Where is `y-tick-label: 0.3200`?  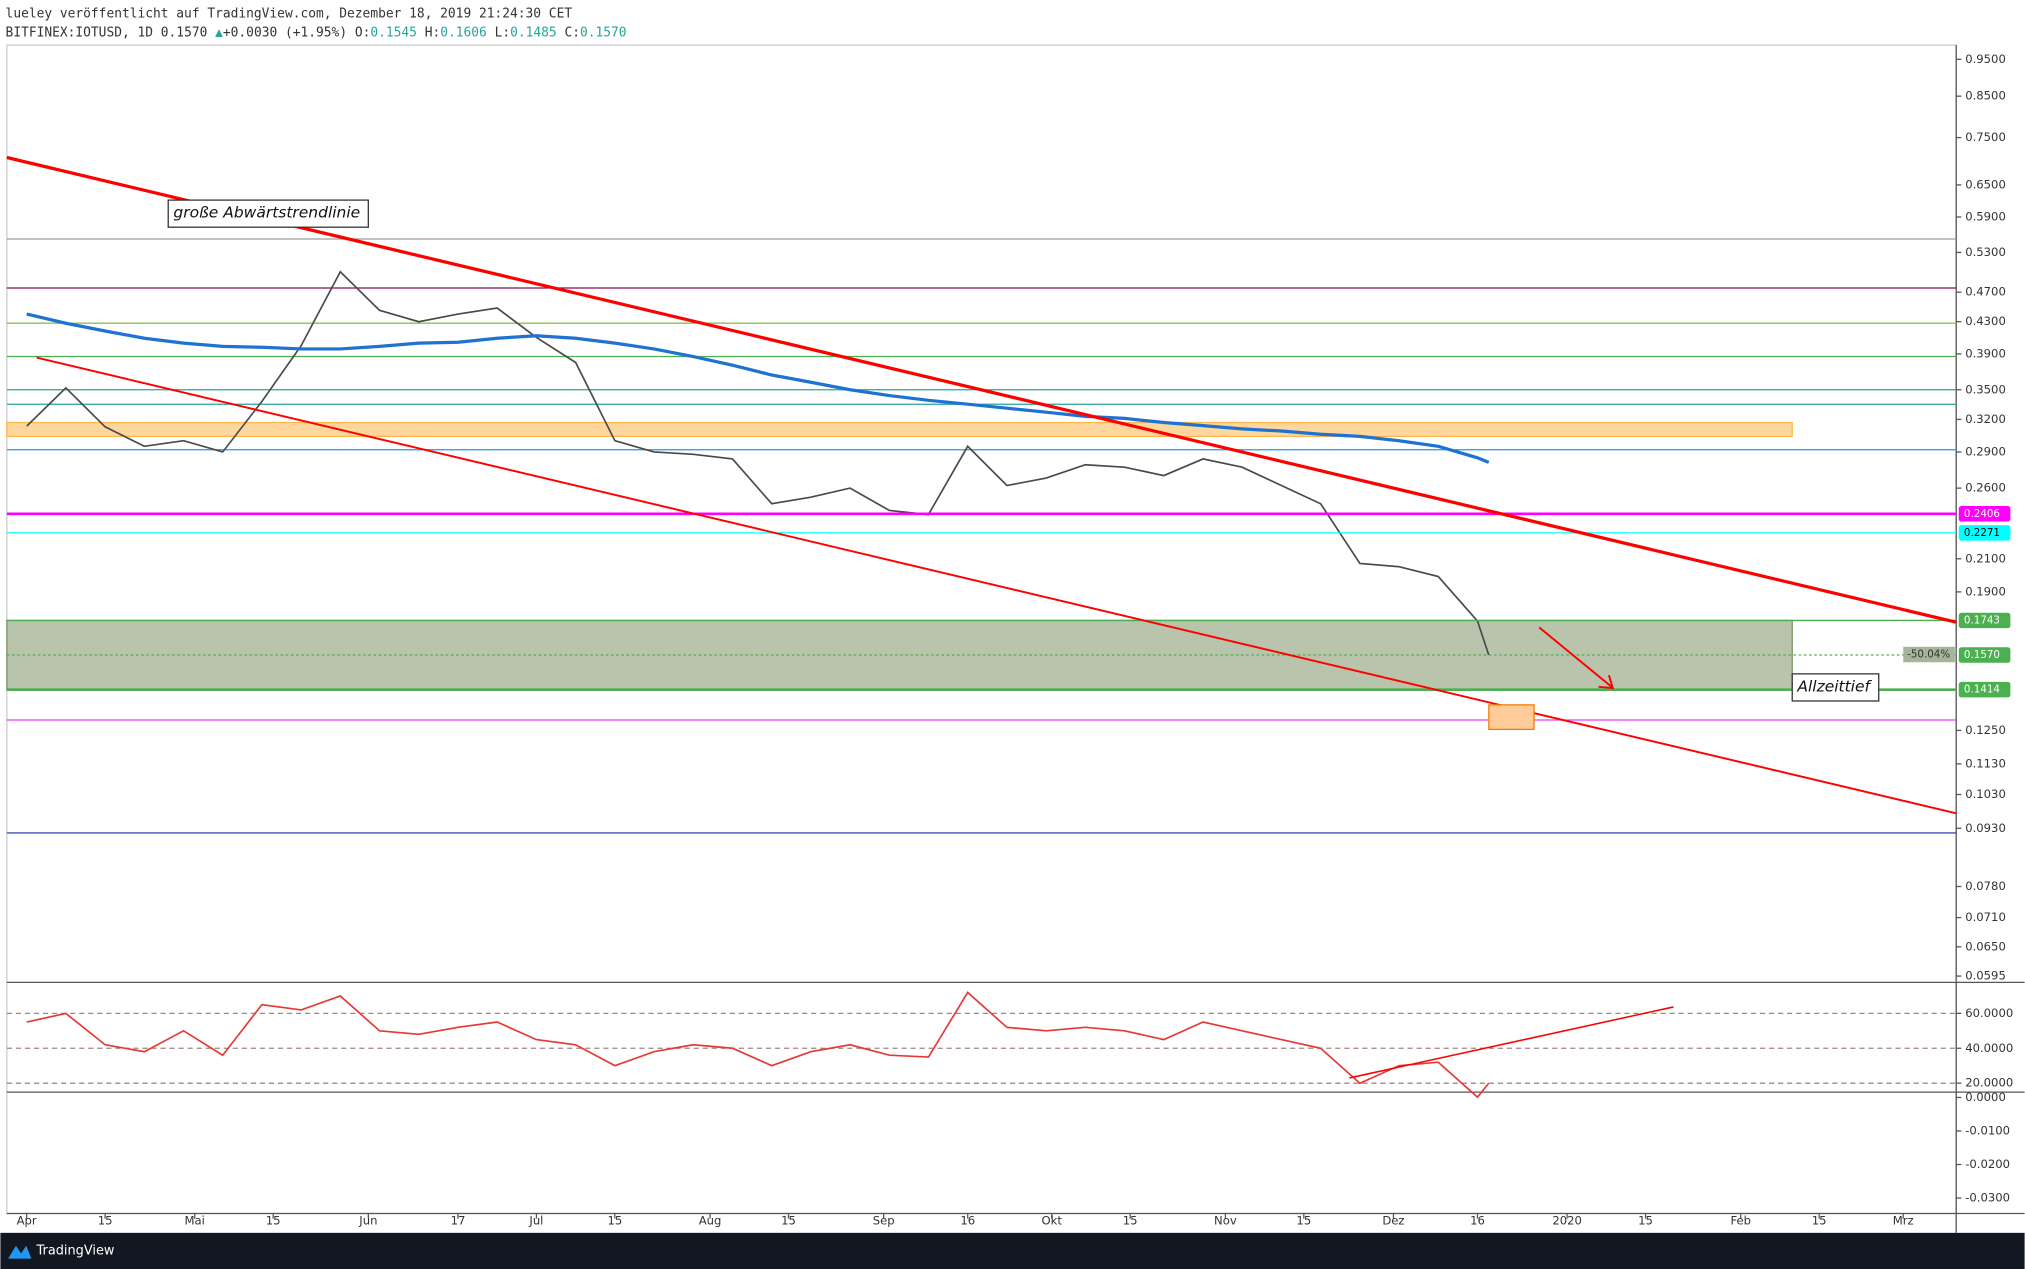 y-tick-label: 0.3200 is located at coordinates (1985, 419).